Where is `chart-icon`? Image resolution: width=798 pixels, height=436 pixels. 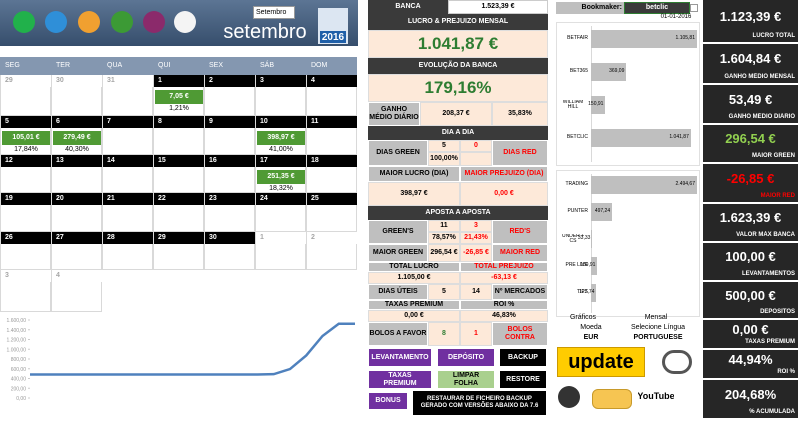 chart-icon is located at coordinates (154, 22).